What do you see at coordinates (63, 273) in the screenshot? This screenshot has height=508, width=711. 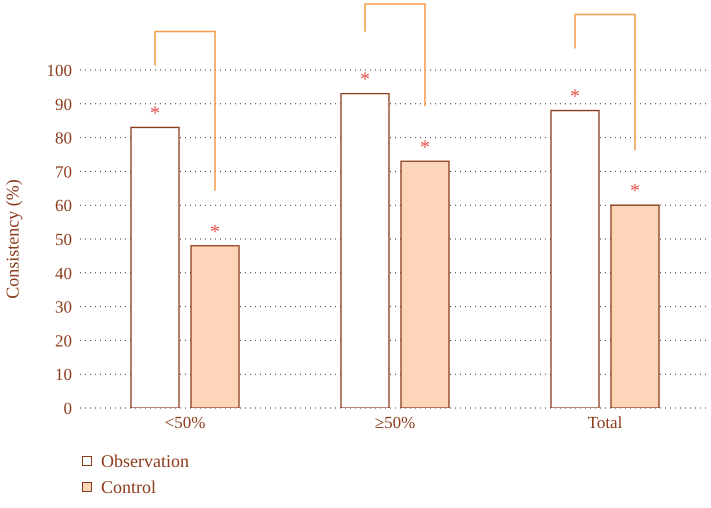 I see `y-tick-label: 40` at bounding box center [63, 273].